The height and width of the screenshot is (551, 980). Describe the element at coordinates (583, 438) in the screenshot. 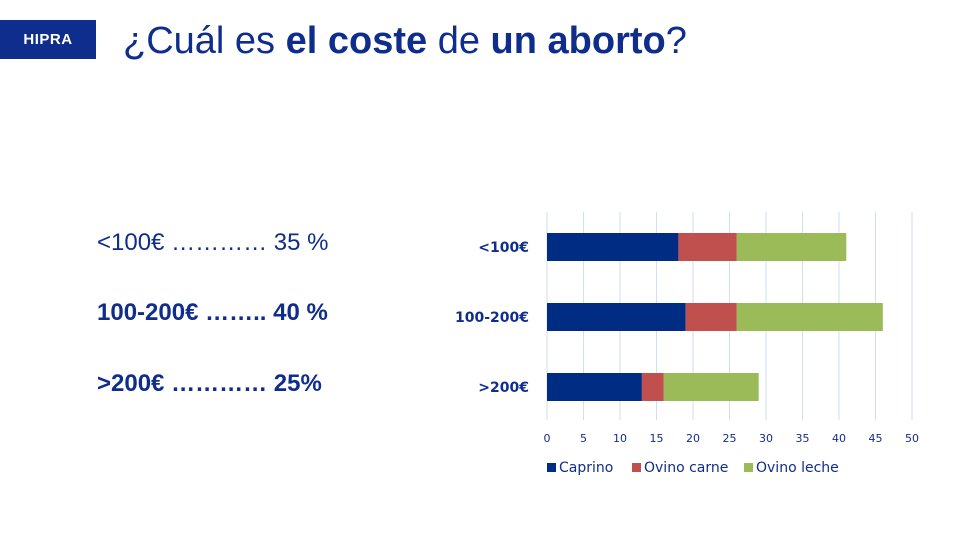

I see `x-tick-label: 5` at that location.